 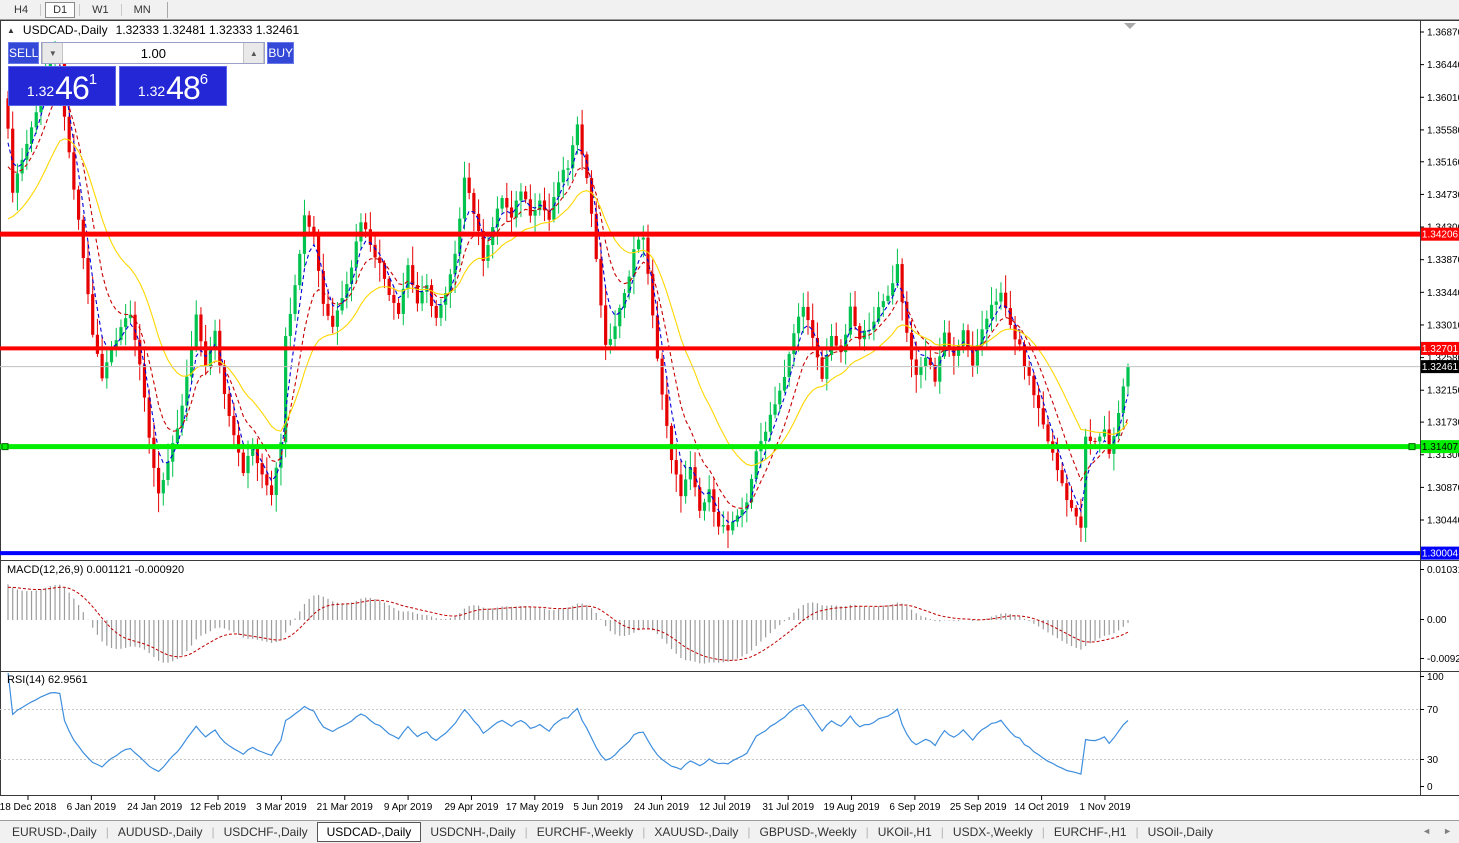 I want to click on volume-increase-button: ▲, so click(x=254, y=53).